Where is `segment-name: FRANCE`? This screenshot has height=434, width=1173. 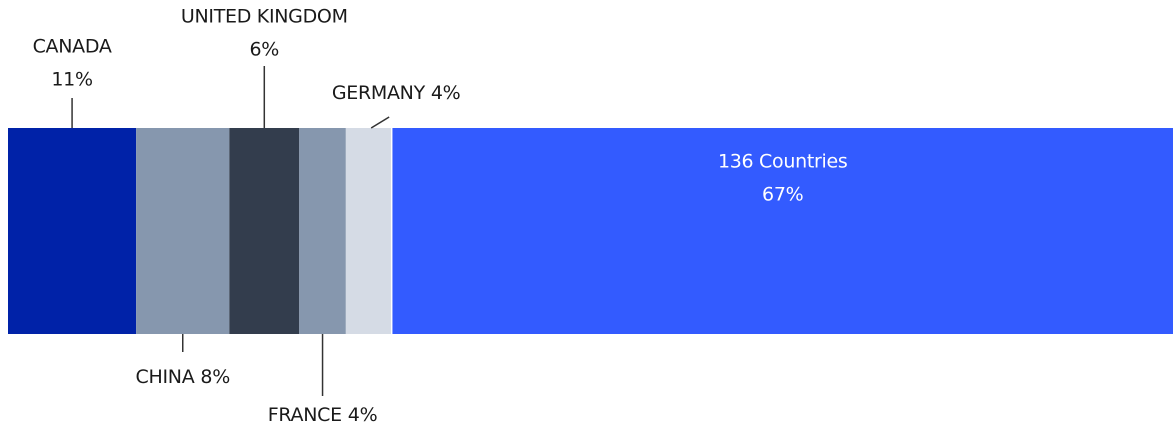
segment-name: FRANCE is located at coordinates (305, 415).